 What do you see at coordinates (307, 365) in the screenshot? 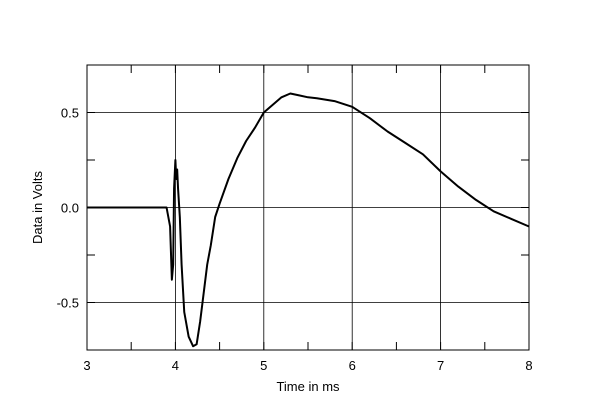
I see `x-tick-labels: 3 4 5 6 7 8` at bounding box center [307, 365].